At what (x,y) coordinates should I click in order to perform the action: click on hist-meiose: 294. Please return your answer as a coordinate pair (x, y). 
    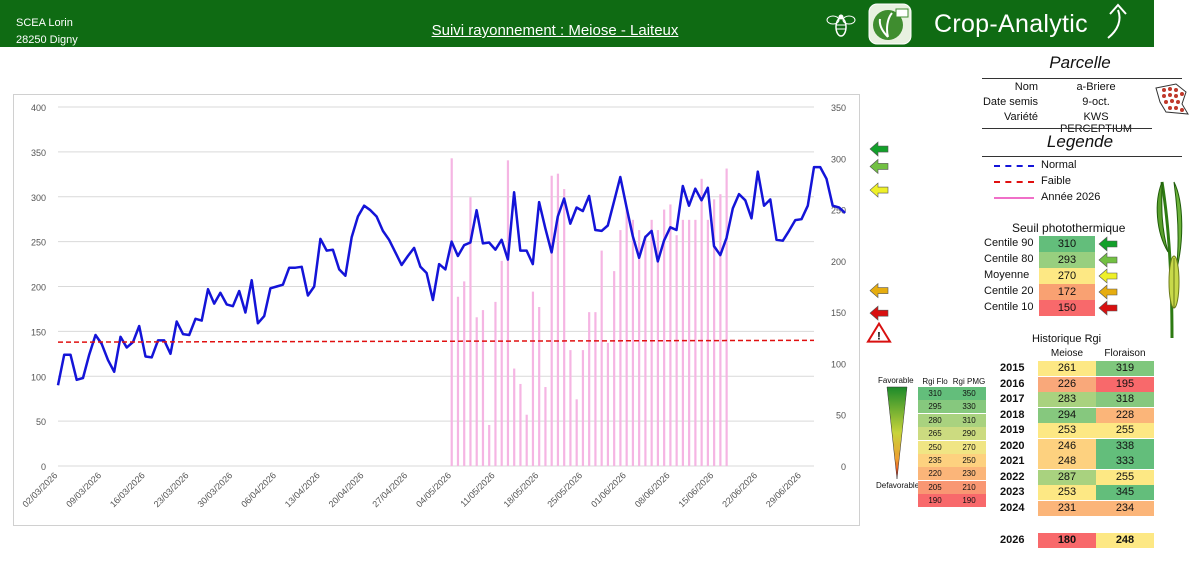
    Looking at the image, I should click on (1067, 415).